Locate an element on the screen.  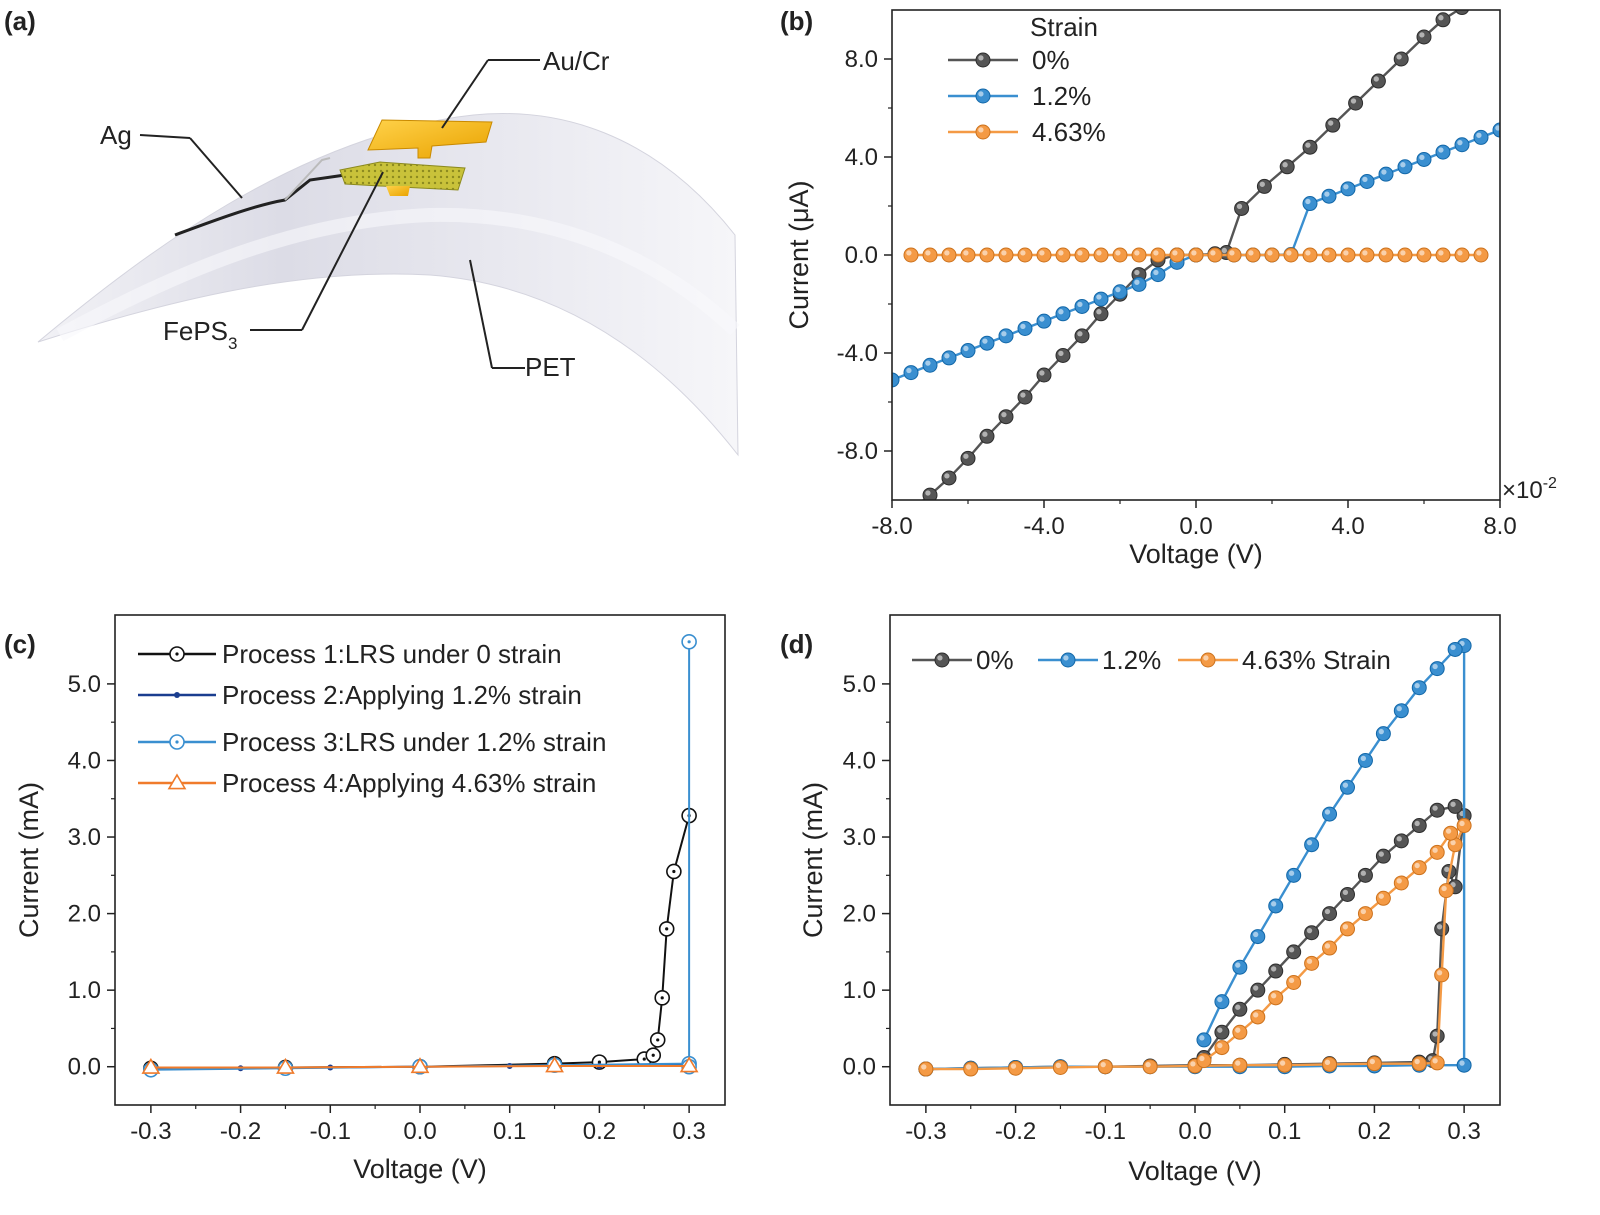
x-tick-label: 4.0 is located at coordinates (1347, 526).